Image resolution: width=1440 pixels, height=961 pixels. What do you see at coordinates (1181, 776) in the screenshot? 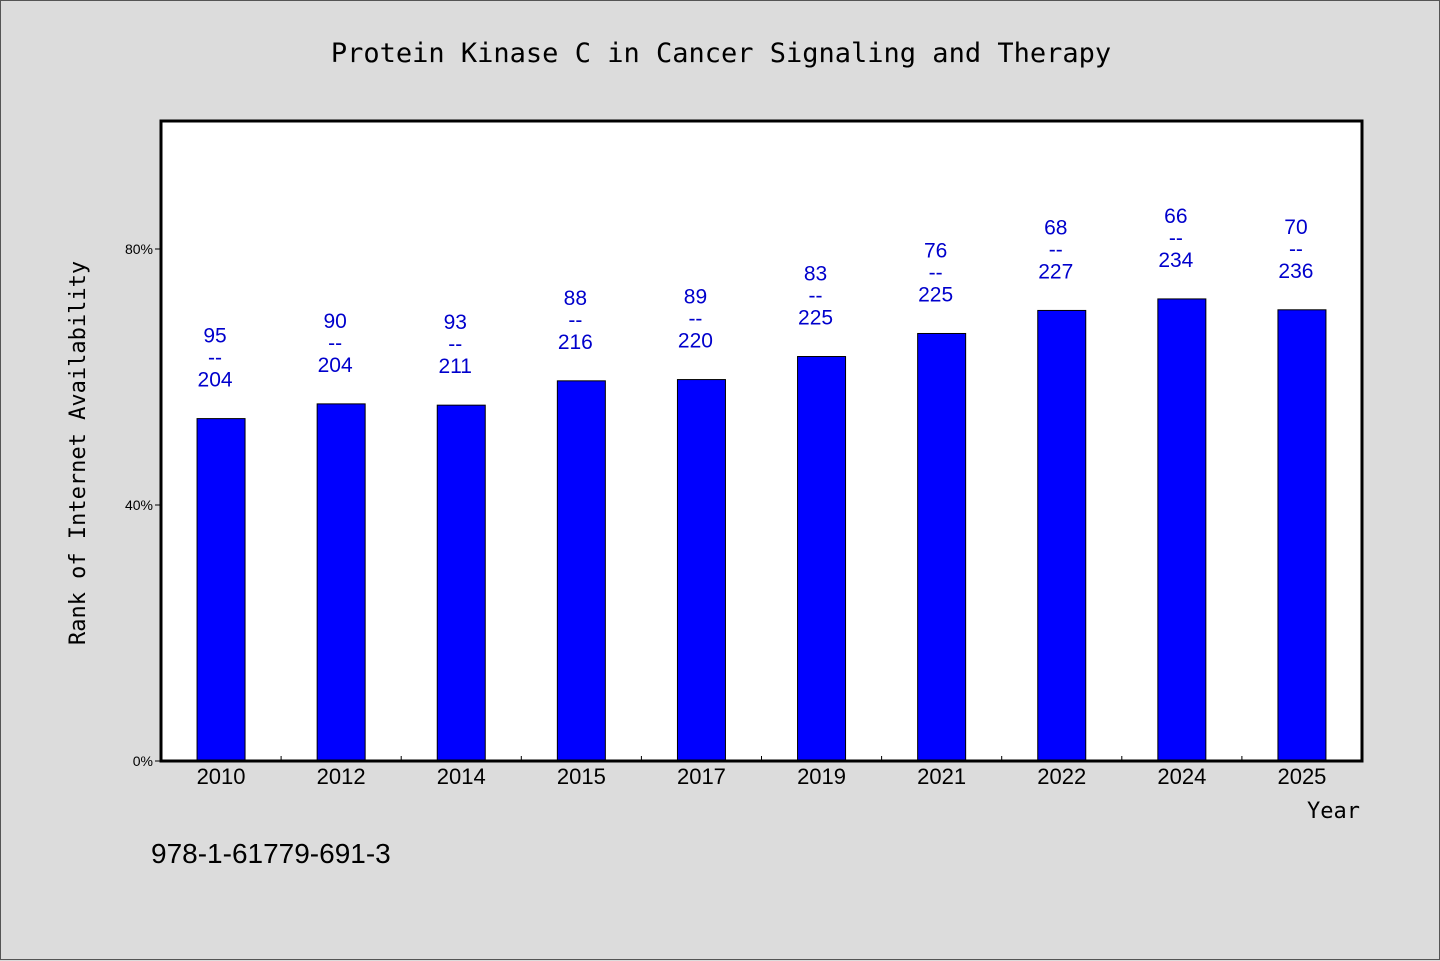
I see `x-tick-label-2024: 2024` at bounding box center [1181, 776].